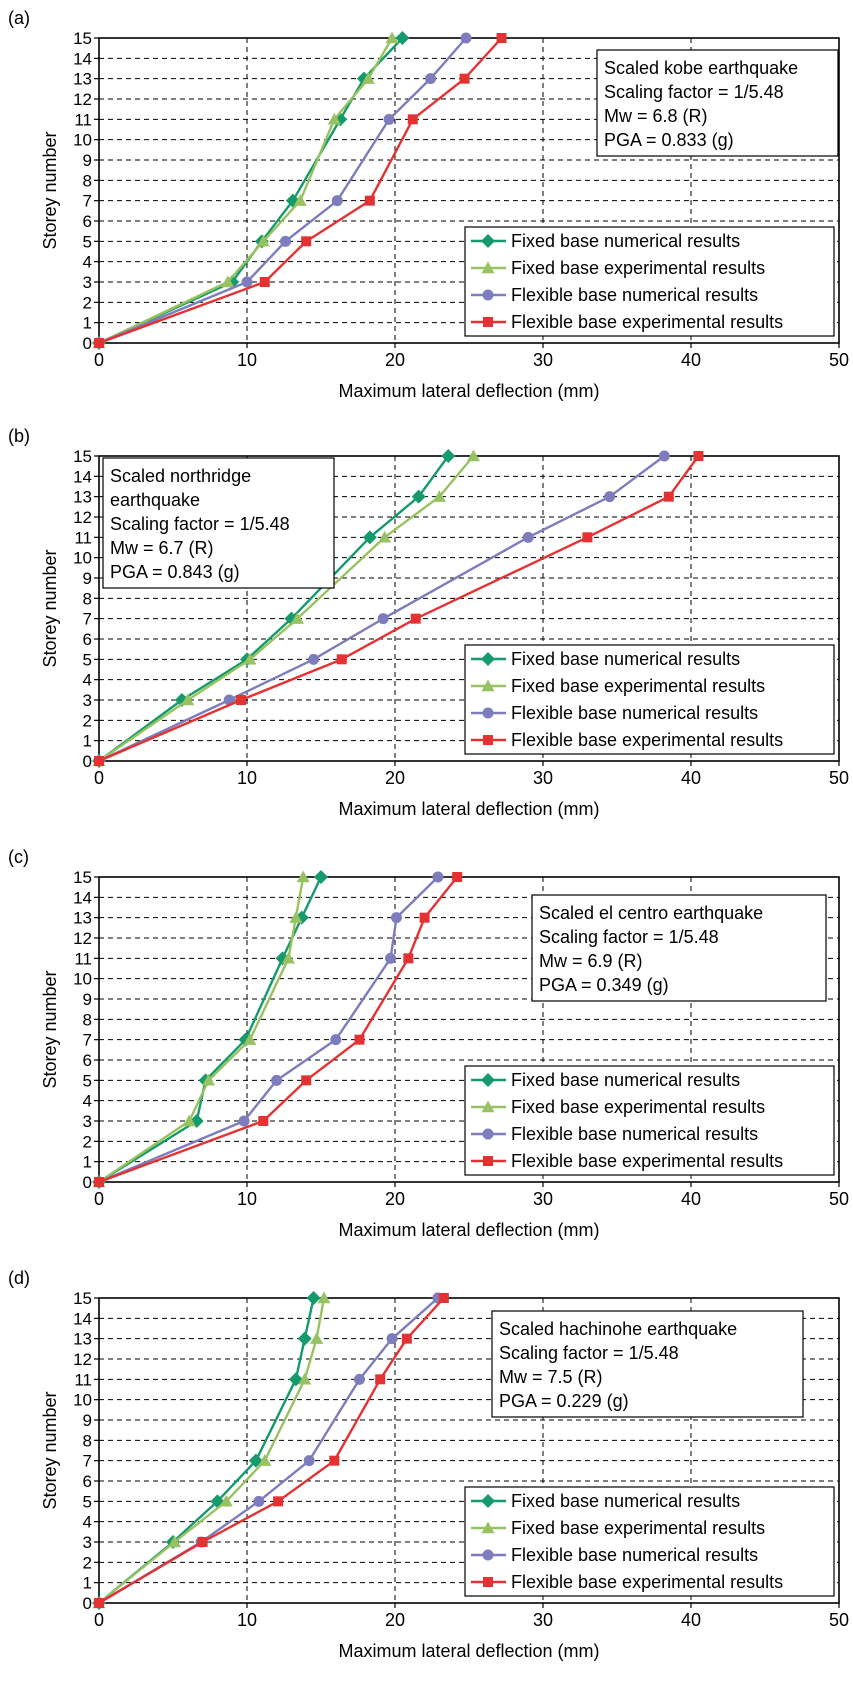  Describe the element at coordinates (175, 572) in the screenshot. I see `annotation-line: PGA = 0.843 (g)` at that location.